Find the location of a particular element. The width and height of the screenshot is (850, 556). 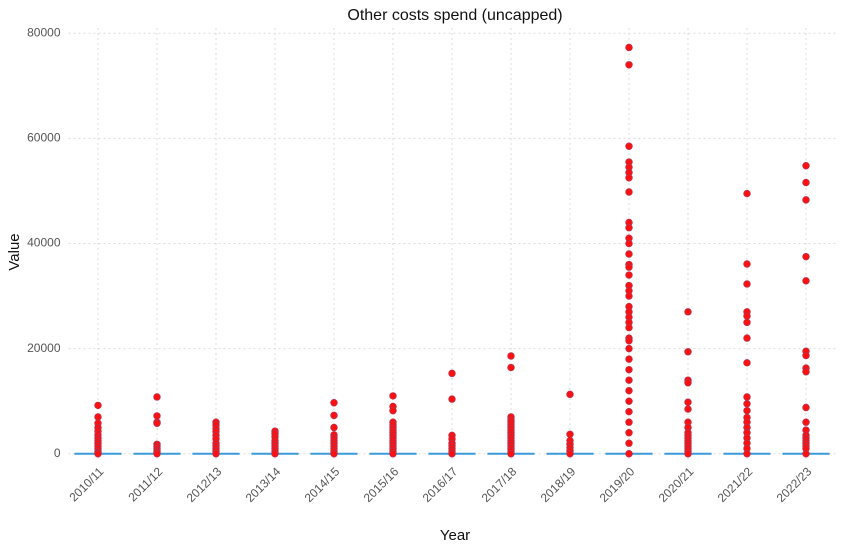

x-tick-label: 2011/12 is located at coordinates (145, 484).